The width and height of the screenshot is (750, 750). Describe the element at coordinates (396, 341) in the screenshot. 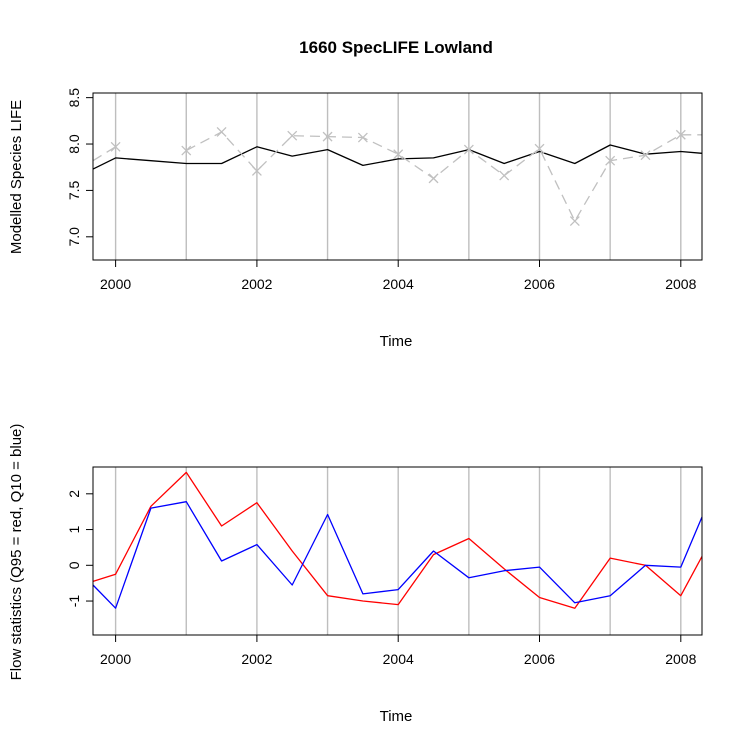

I see `top-x-axis-label: Time` at that location.